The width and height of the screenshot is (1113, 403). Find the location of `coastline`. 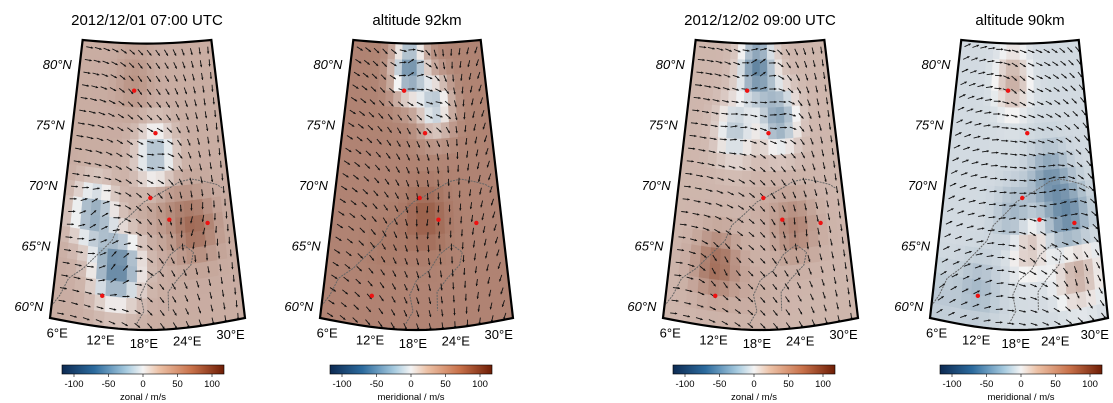

coastline is located at coordinates (1009, 242).